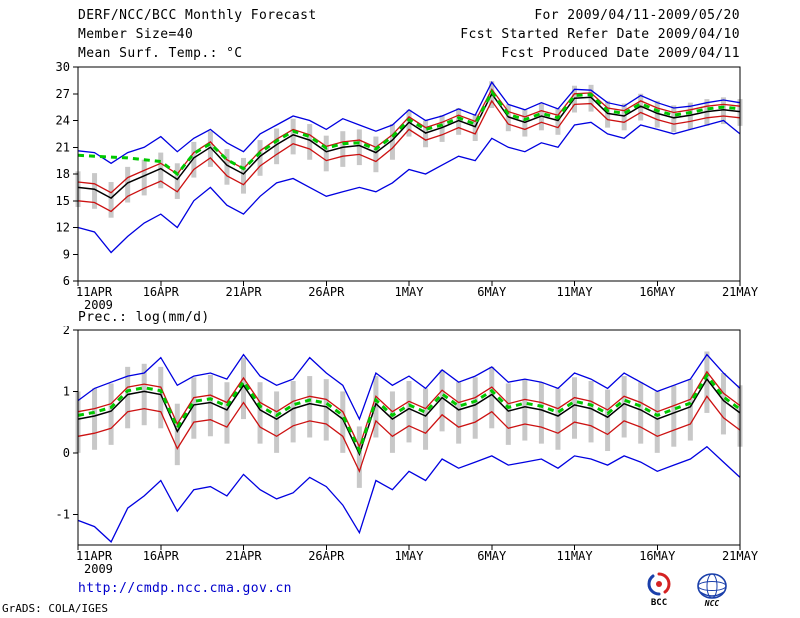 The image size is (800, 618). What do you see at coordinates (197, 15) in the screenshot?
I see `forecast-title: DERF/NCC/BCC Monthly Forecast` at bounding box center [197, 15].